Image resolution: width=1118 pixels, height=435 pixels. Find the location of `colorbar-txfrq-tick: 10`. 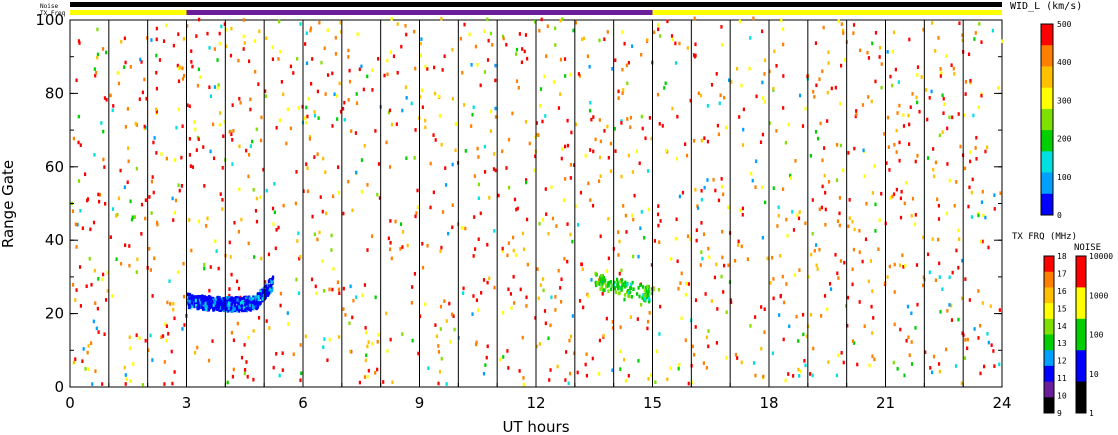

colorbar-txfrq-tick: 10 is located at coordinates (1062, 396).